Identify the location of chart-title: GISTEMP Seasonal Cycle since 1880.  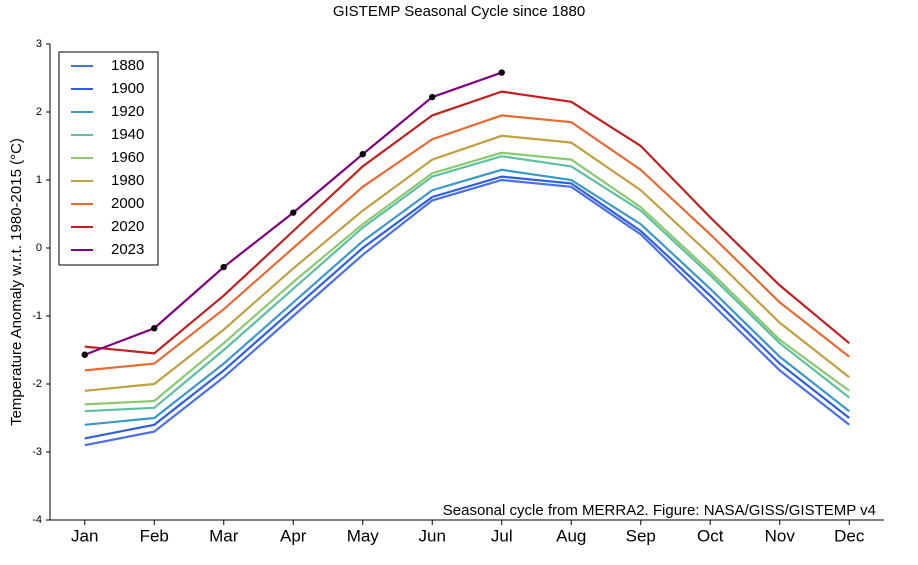
(459, 11).